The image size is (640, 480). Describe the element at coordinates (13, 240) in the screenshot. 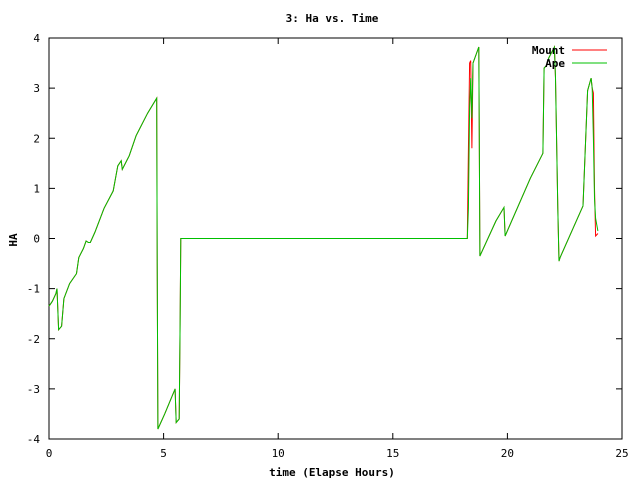

I see `y-axis-label: HA` at that location.